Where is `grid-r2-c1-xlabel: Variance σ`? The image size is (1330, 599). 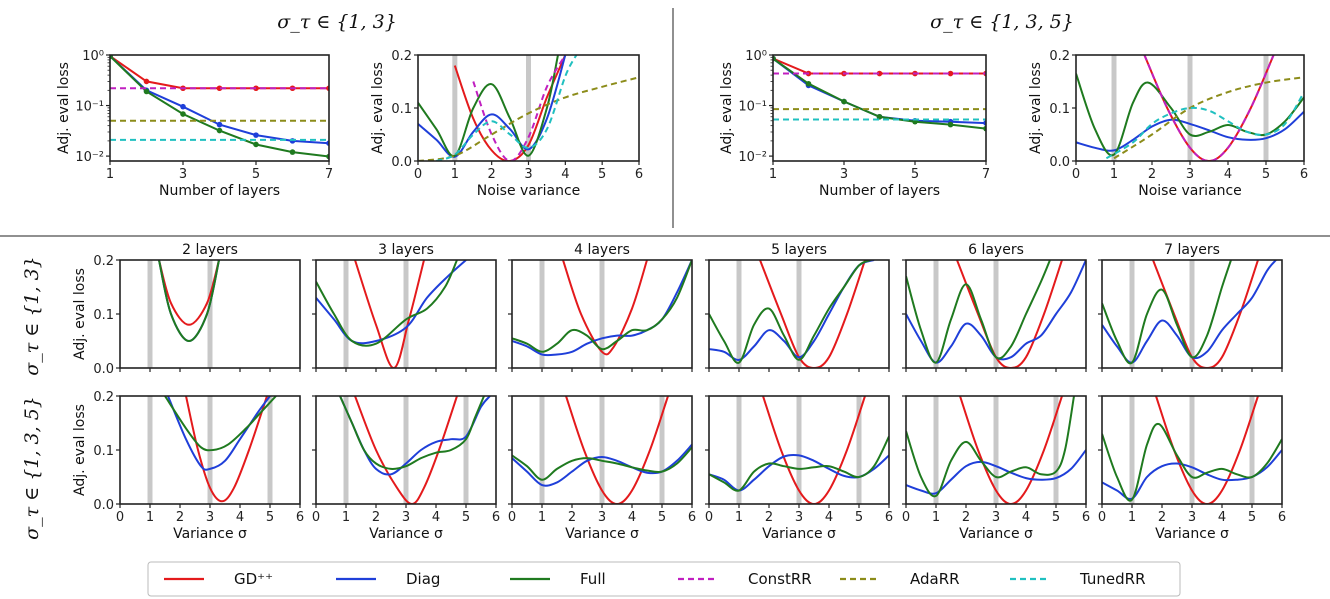
grid-r2-c1-xlabel: Variance σ is located at coordinates (210, 534).